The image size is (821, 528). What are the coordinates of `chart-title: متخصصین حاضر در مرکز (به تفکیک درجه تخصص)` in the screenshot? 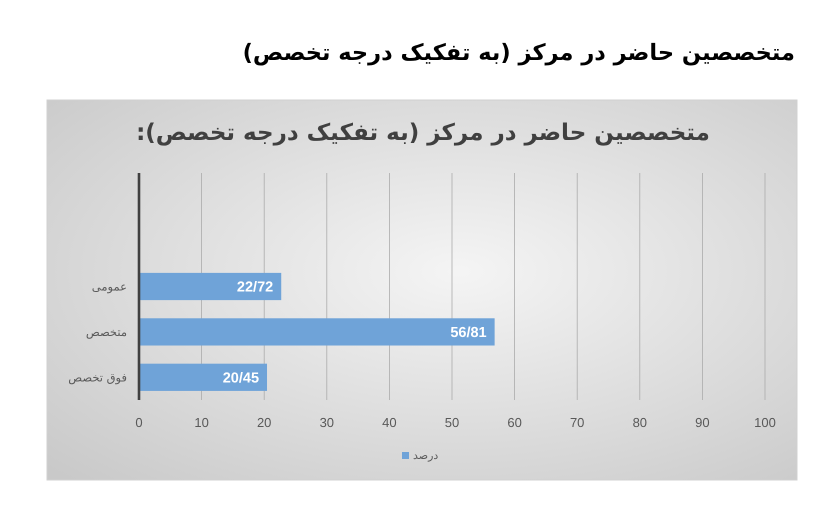 It's located at (518, 53).